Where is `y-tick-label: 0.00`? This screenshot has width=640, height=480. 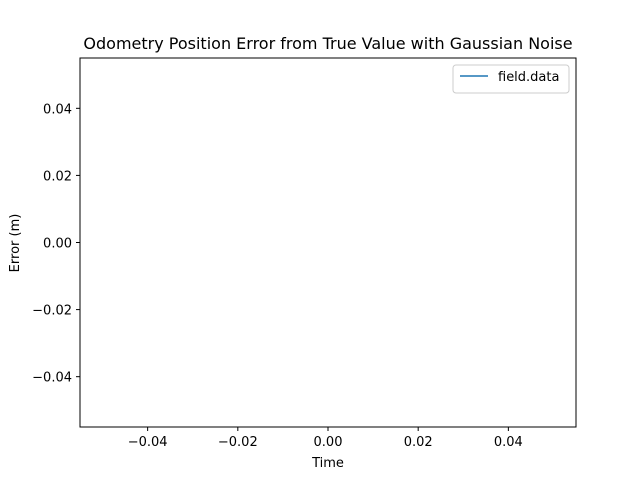
y-tick-label: 0.00 is located at coordinates (57, 244).